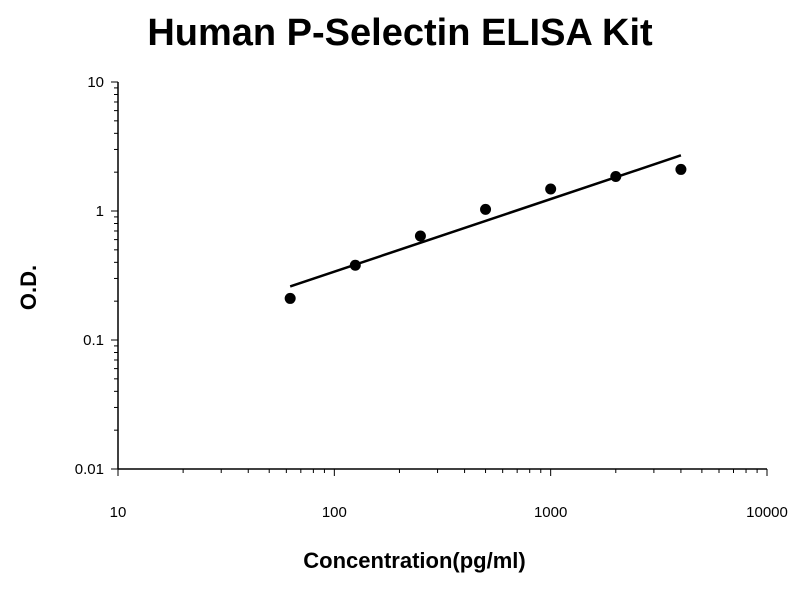  Describe the element at coordinates (93, 340) in the screenshot. I see `y-tick-label: 0.1` at that location.